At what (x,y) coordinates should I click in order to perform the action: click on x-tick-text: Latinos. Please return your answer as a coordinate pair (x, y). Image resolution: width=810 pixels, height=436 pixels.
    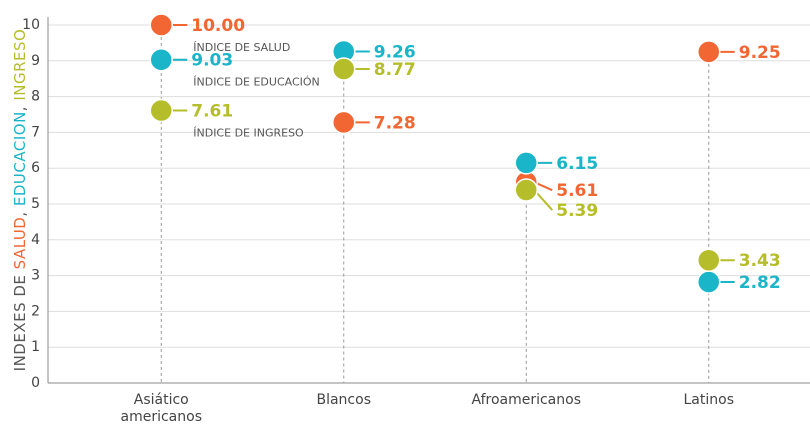
    Looking at the image, I should click on (709, 400).